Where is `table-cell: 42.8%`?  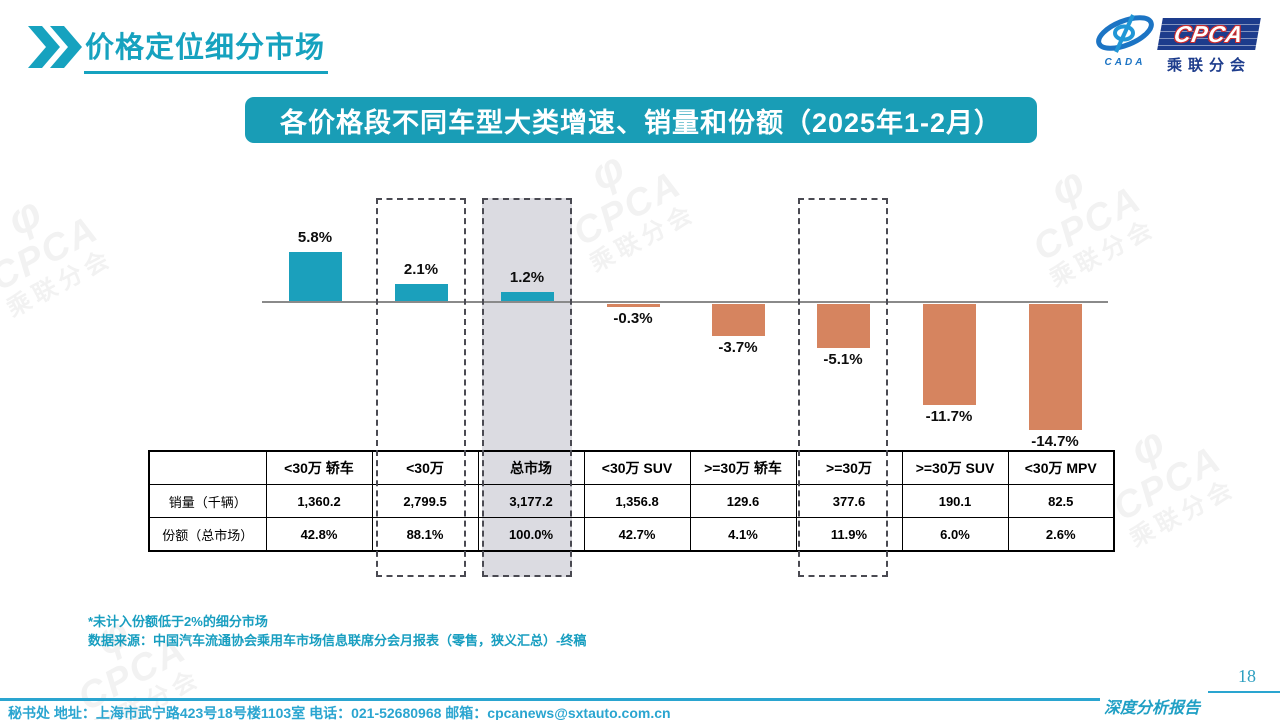
table-cell: 42.8% is located at coordinates (319, 534).